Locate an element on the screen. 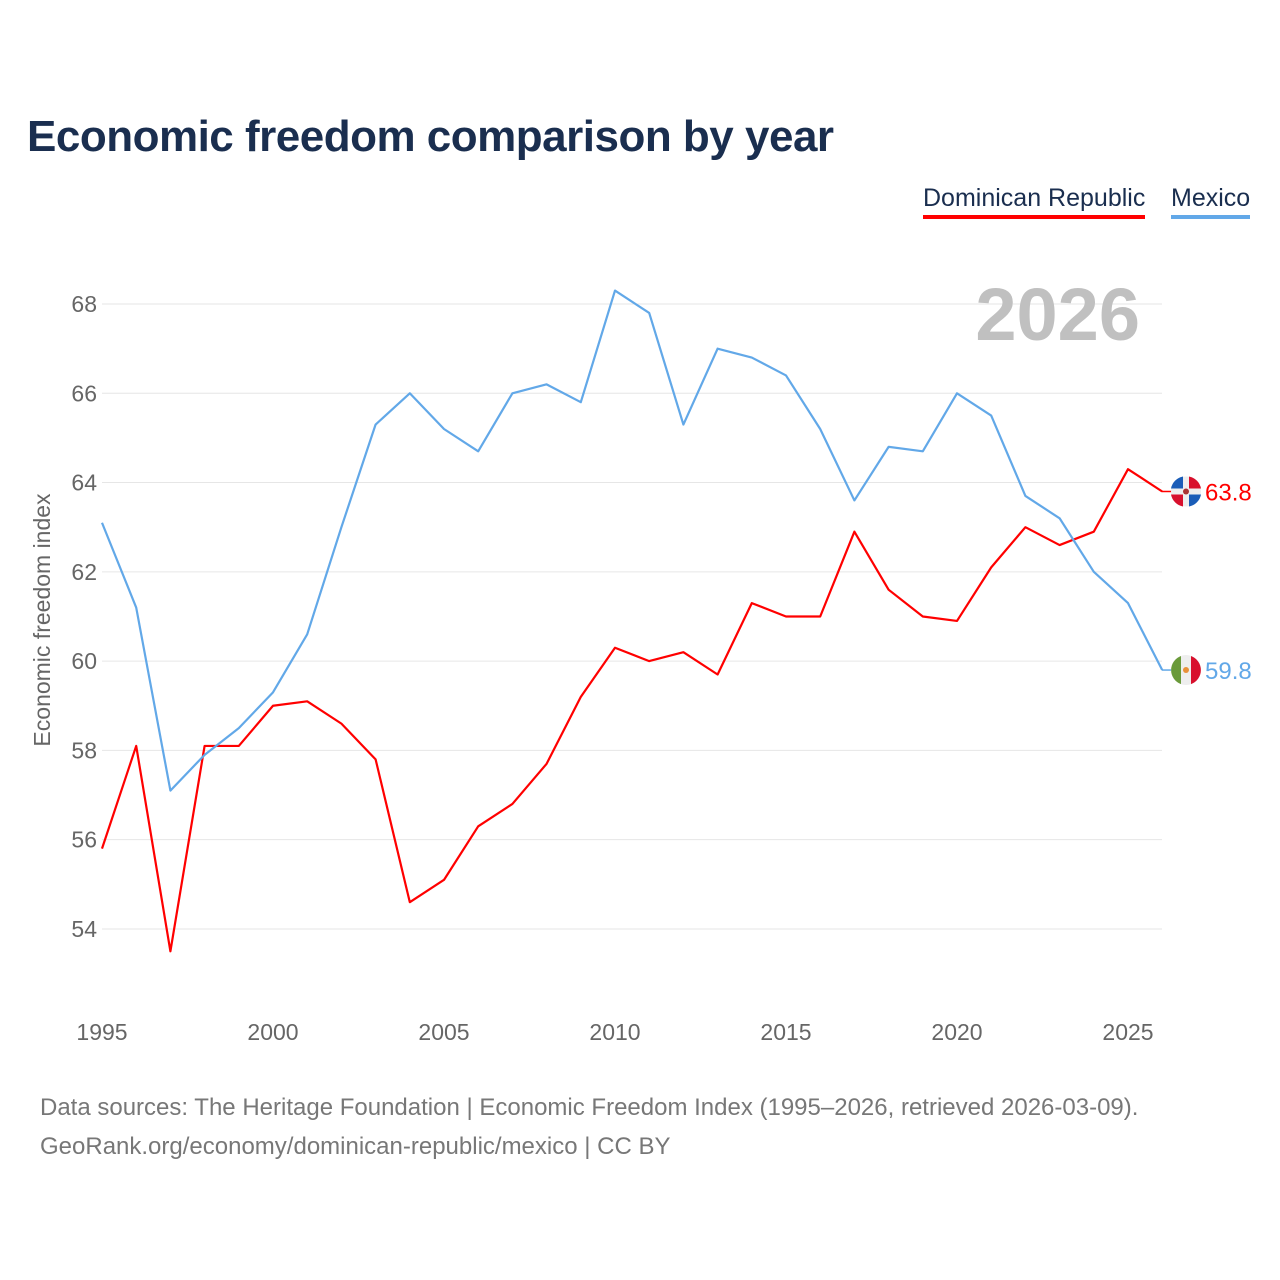  y-tick-label: 66 is located at coordinates (84, 393).